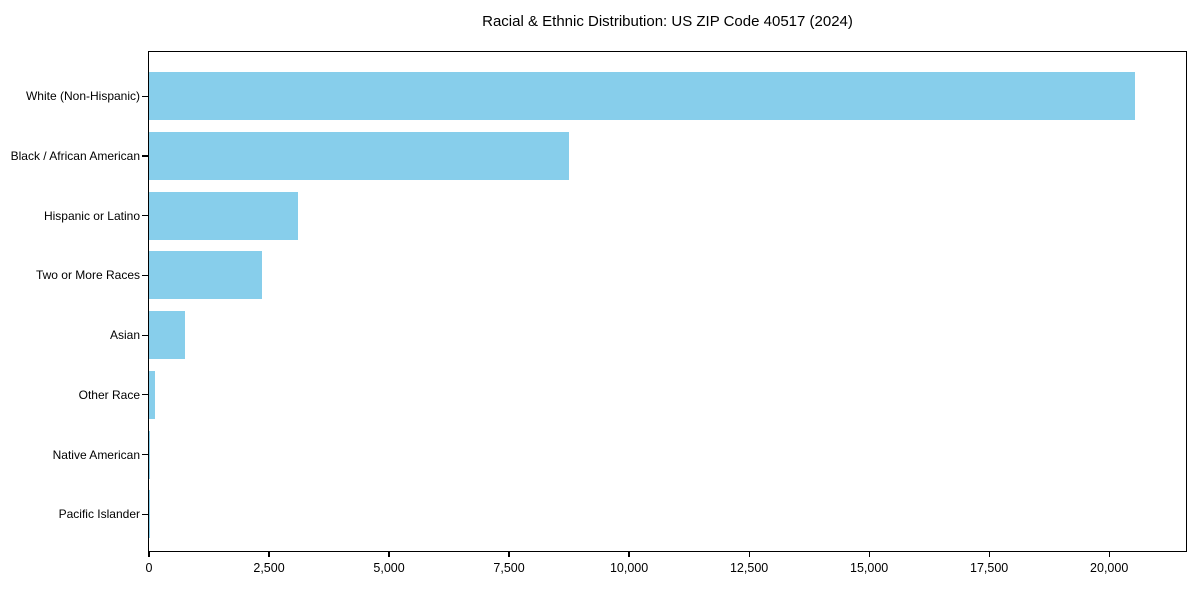  I want to click on y-tick-label: Other Race, so click(109, 394).